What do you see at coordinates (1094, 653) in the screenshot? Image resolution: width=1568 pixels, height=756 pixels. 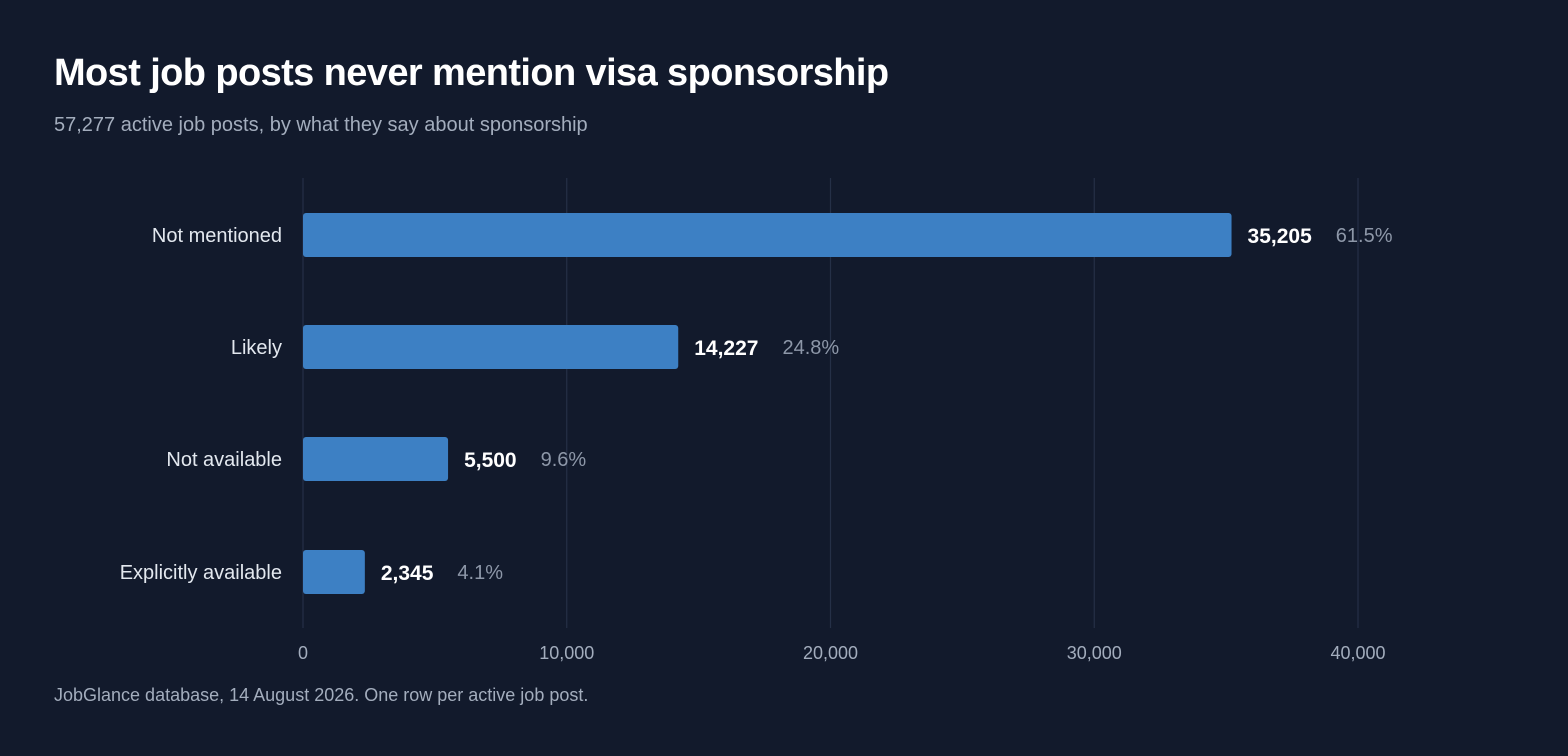 I see `x-tick-label: 30,000` at bounding box center [1094, 653].